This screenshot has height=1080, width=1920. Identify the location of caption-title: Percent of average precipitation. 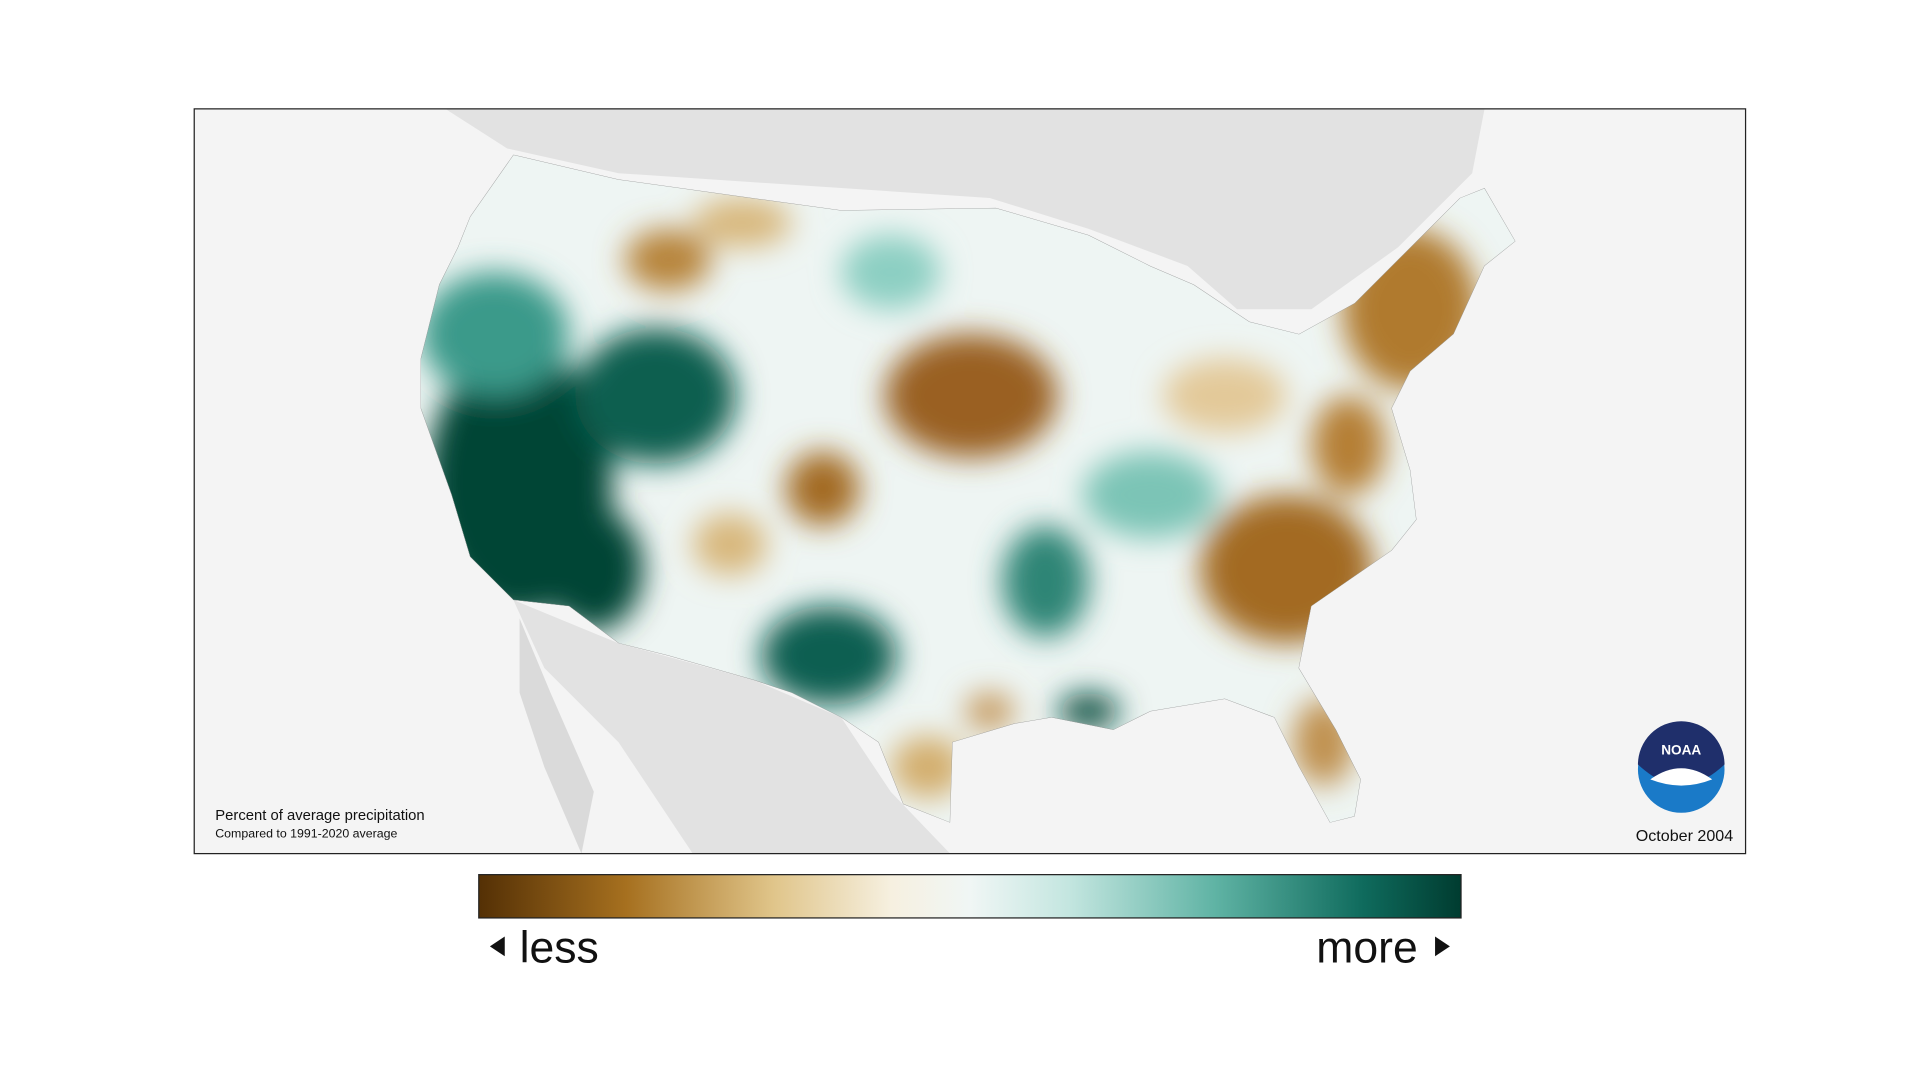
(319, 816).